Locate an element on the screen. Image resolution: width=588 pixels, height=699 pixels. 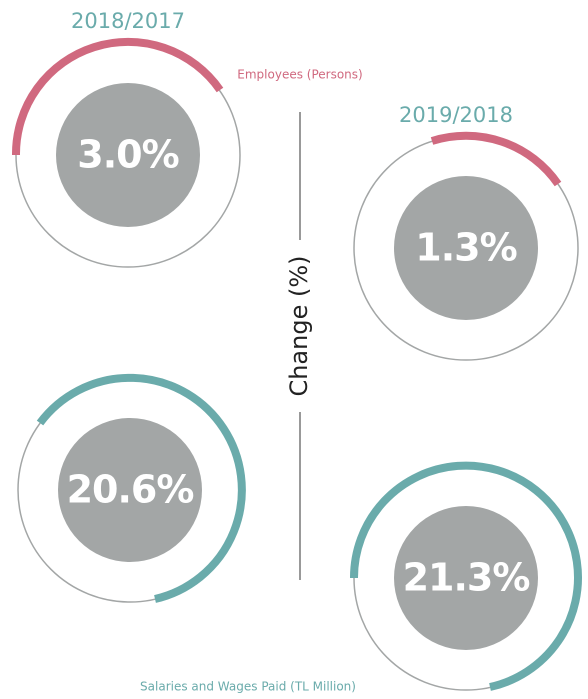
value: 1.3% is located at coordinates (465, 248).